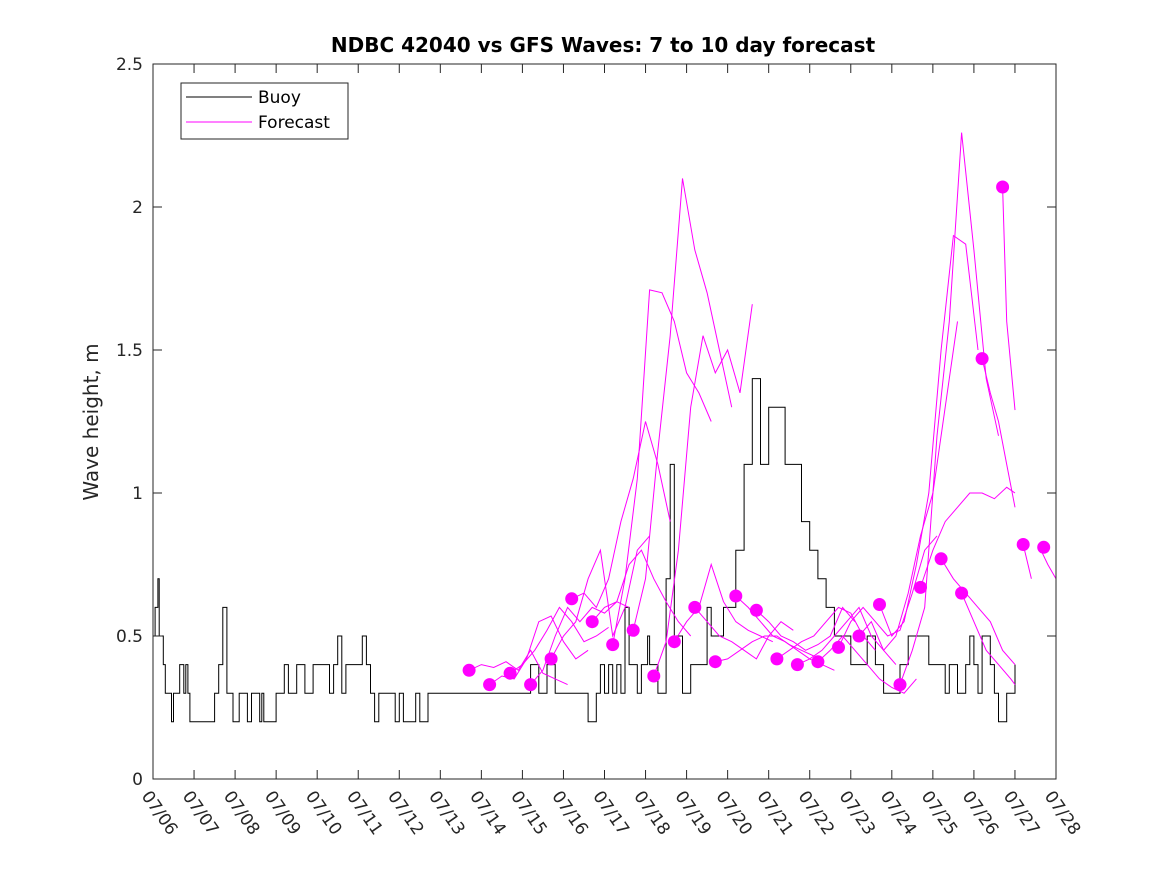 This screenshot has width=1167, height=875. Describe the element at coordinates (651, 813) in the screenshot. I see `x-tick-label: 07/18` at that location.